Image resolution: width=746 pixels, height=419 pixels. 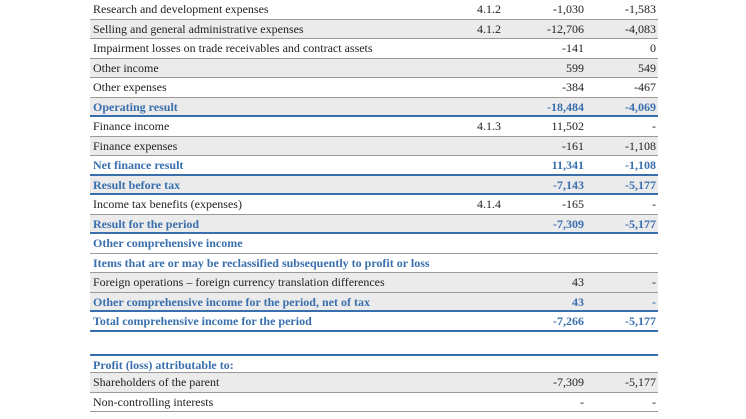 I want to click on table-row: Other expenses -384 -467, so click(x=374, y=88).